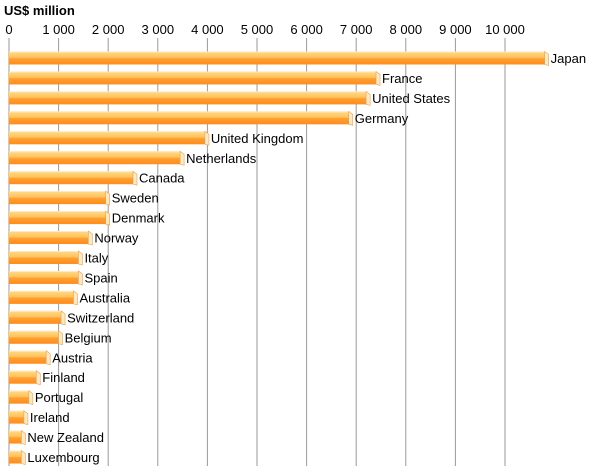 Image resolution: width=600 pixels, height=469 pixels. What do you see at coordinates (58, 29) in the screenshot?
I see `x-tick-label: 1 000` at bounding box center [58, 29].